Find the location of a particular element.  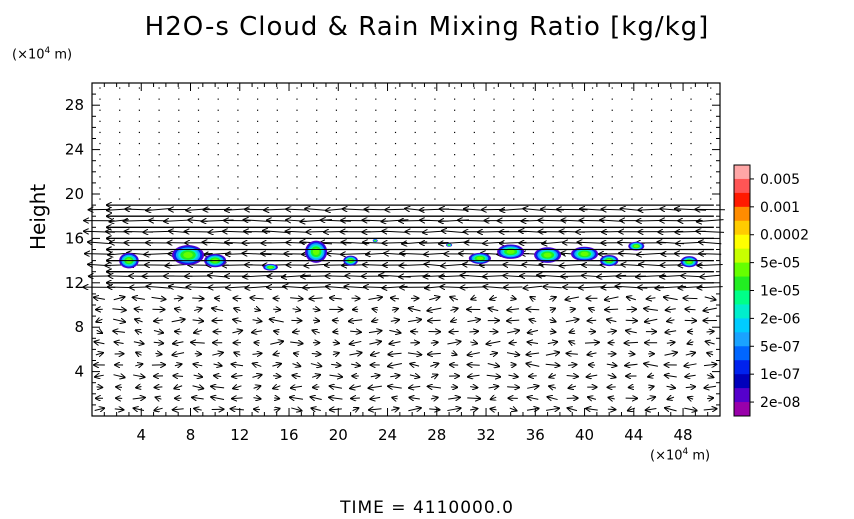

colorbar-label: 5e-05 is located at coordinates (780, 264).